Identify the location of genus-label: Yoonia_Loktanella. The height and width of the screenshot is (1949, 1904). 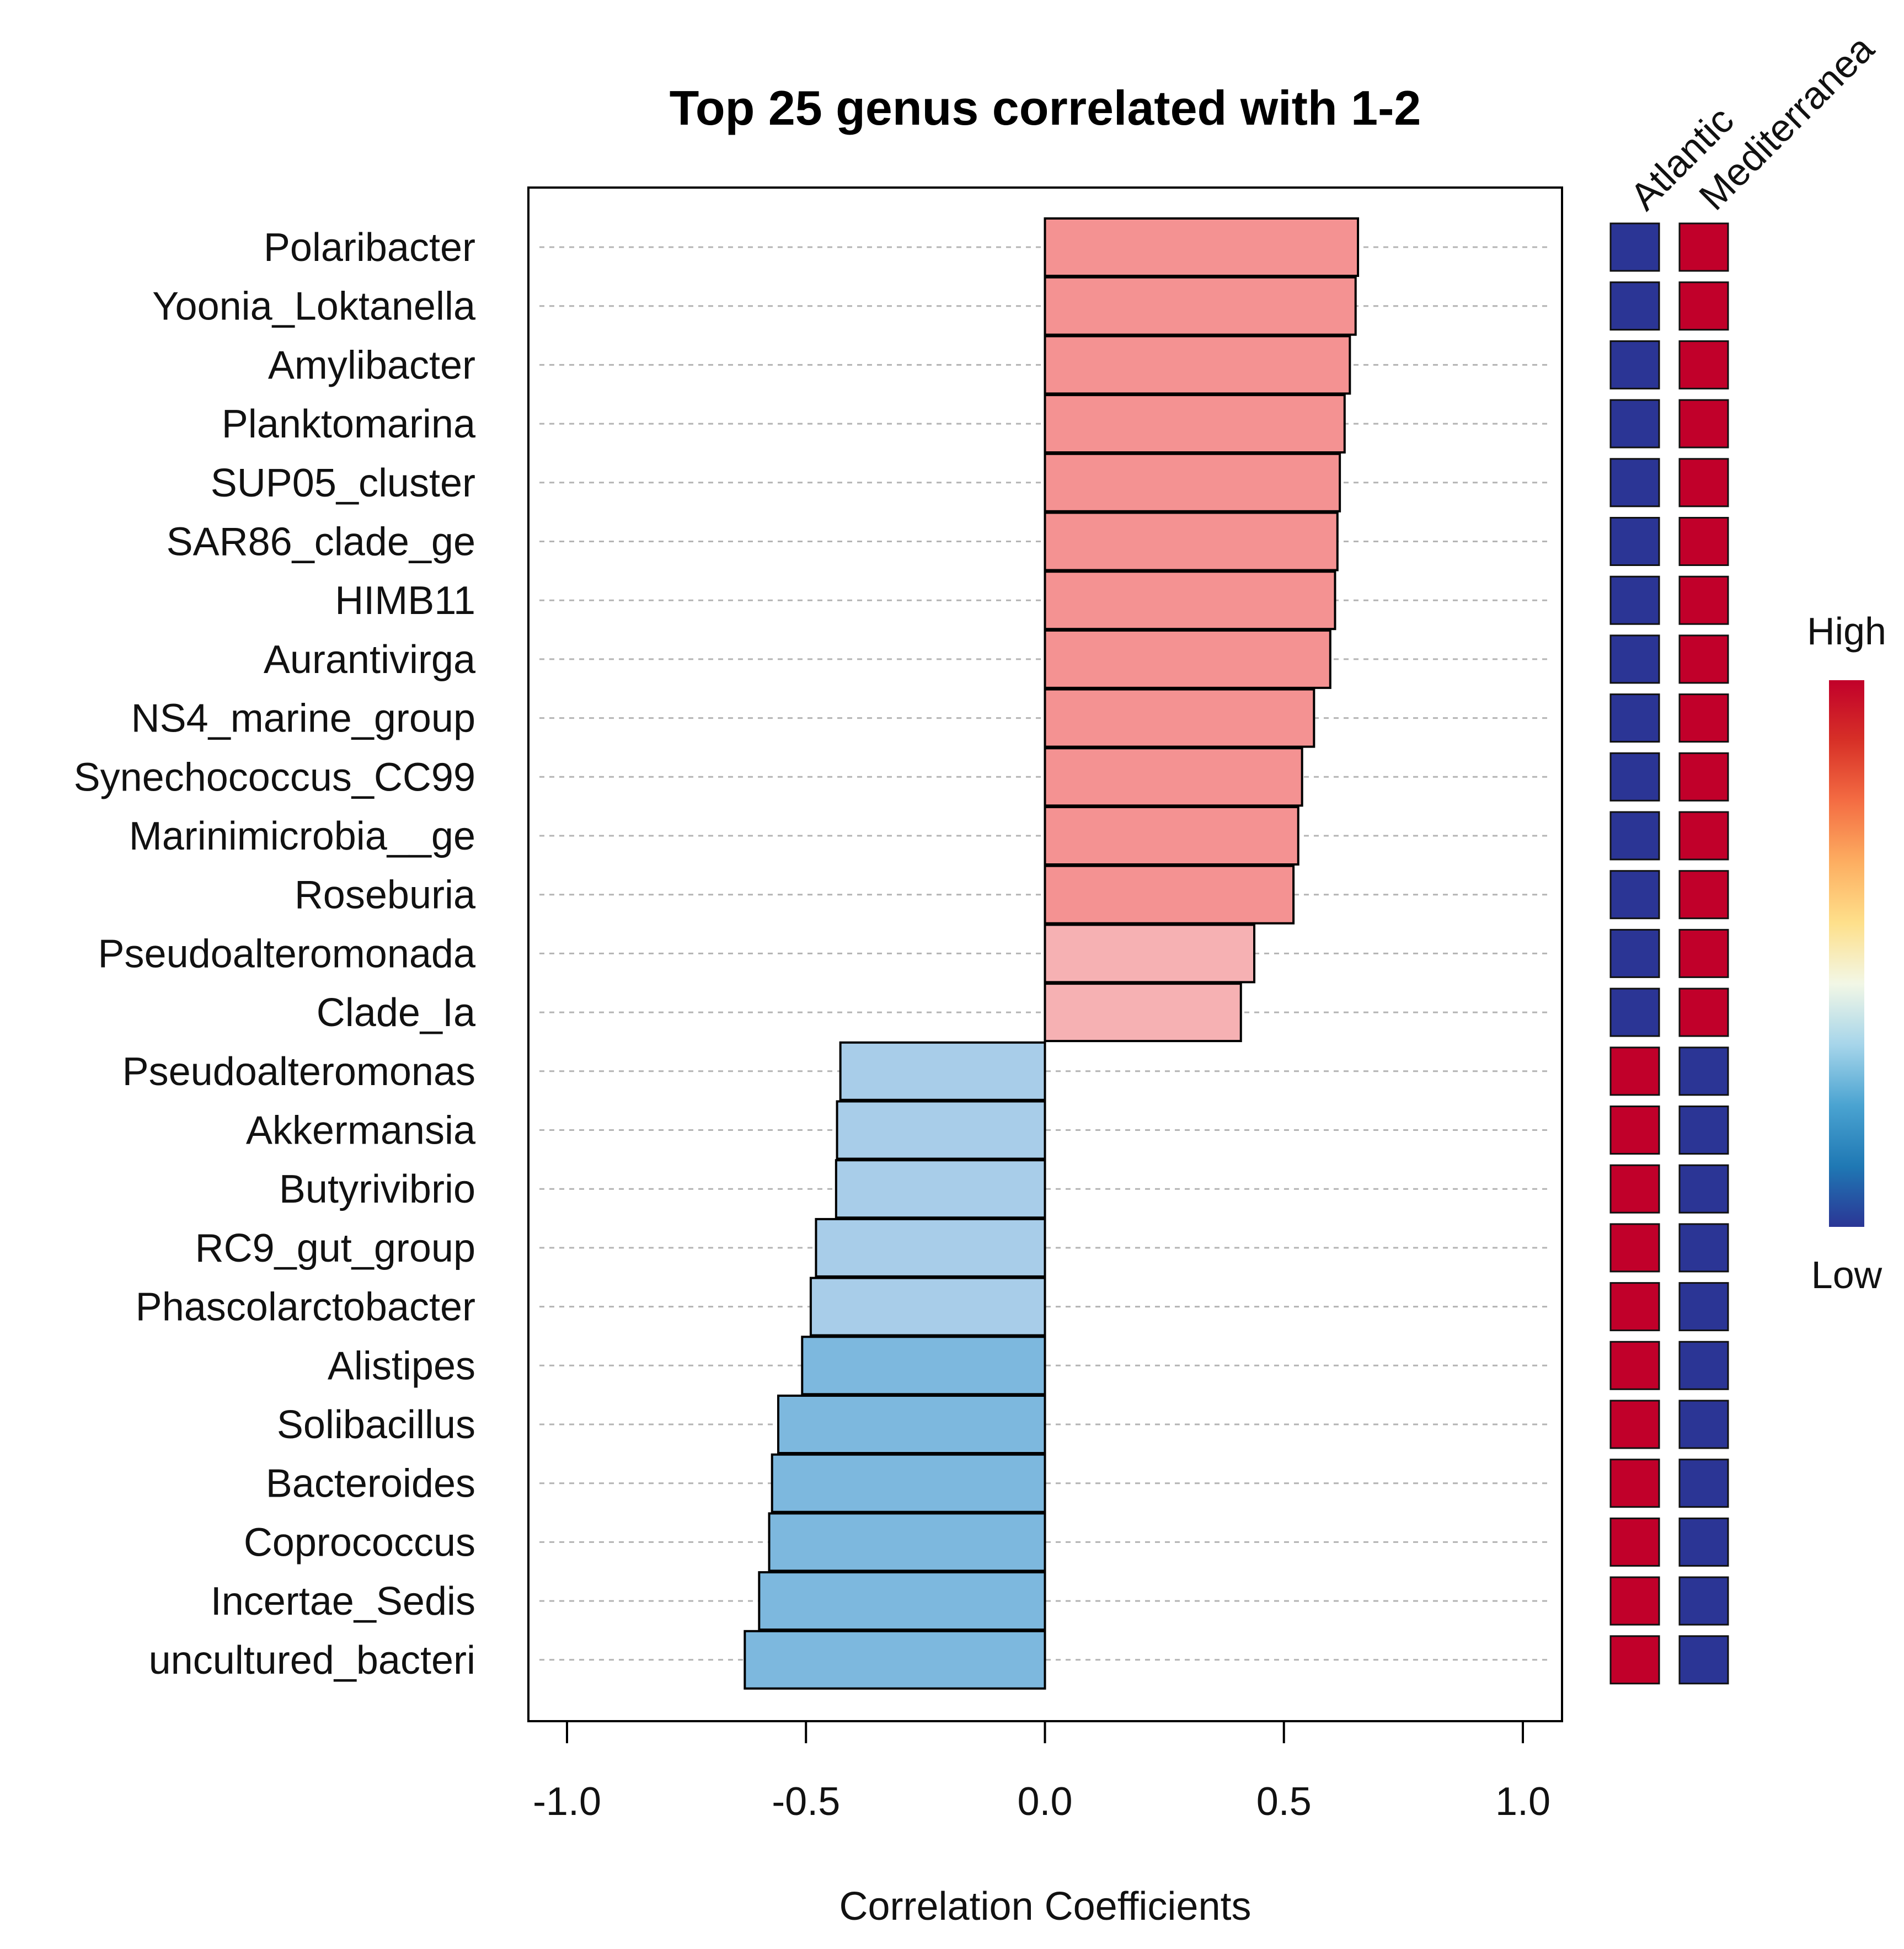
(314, 307).